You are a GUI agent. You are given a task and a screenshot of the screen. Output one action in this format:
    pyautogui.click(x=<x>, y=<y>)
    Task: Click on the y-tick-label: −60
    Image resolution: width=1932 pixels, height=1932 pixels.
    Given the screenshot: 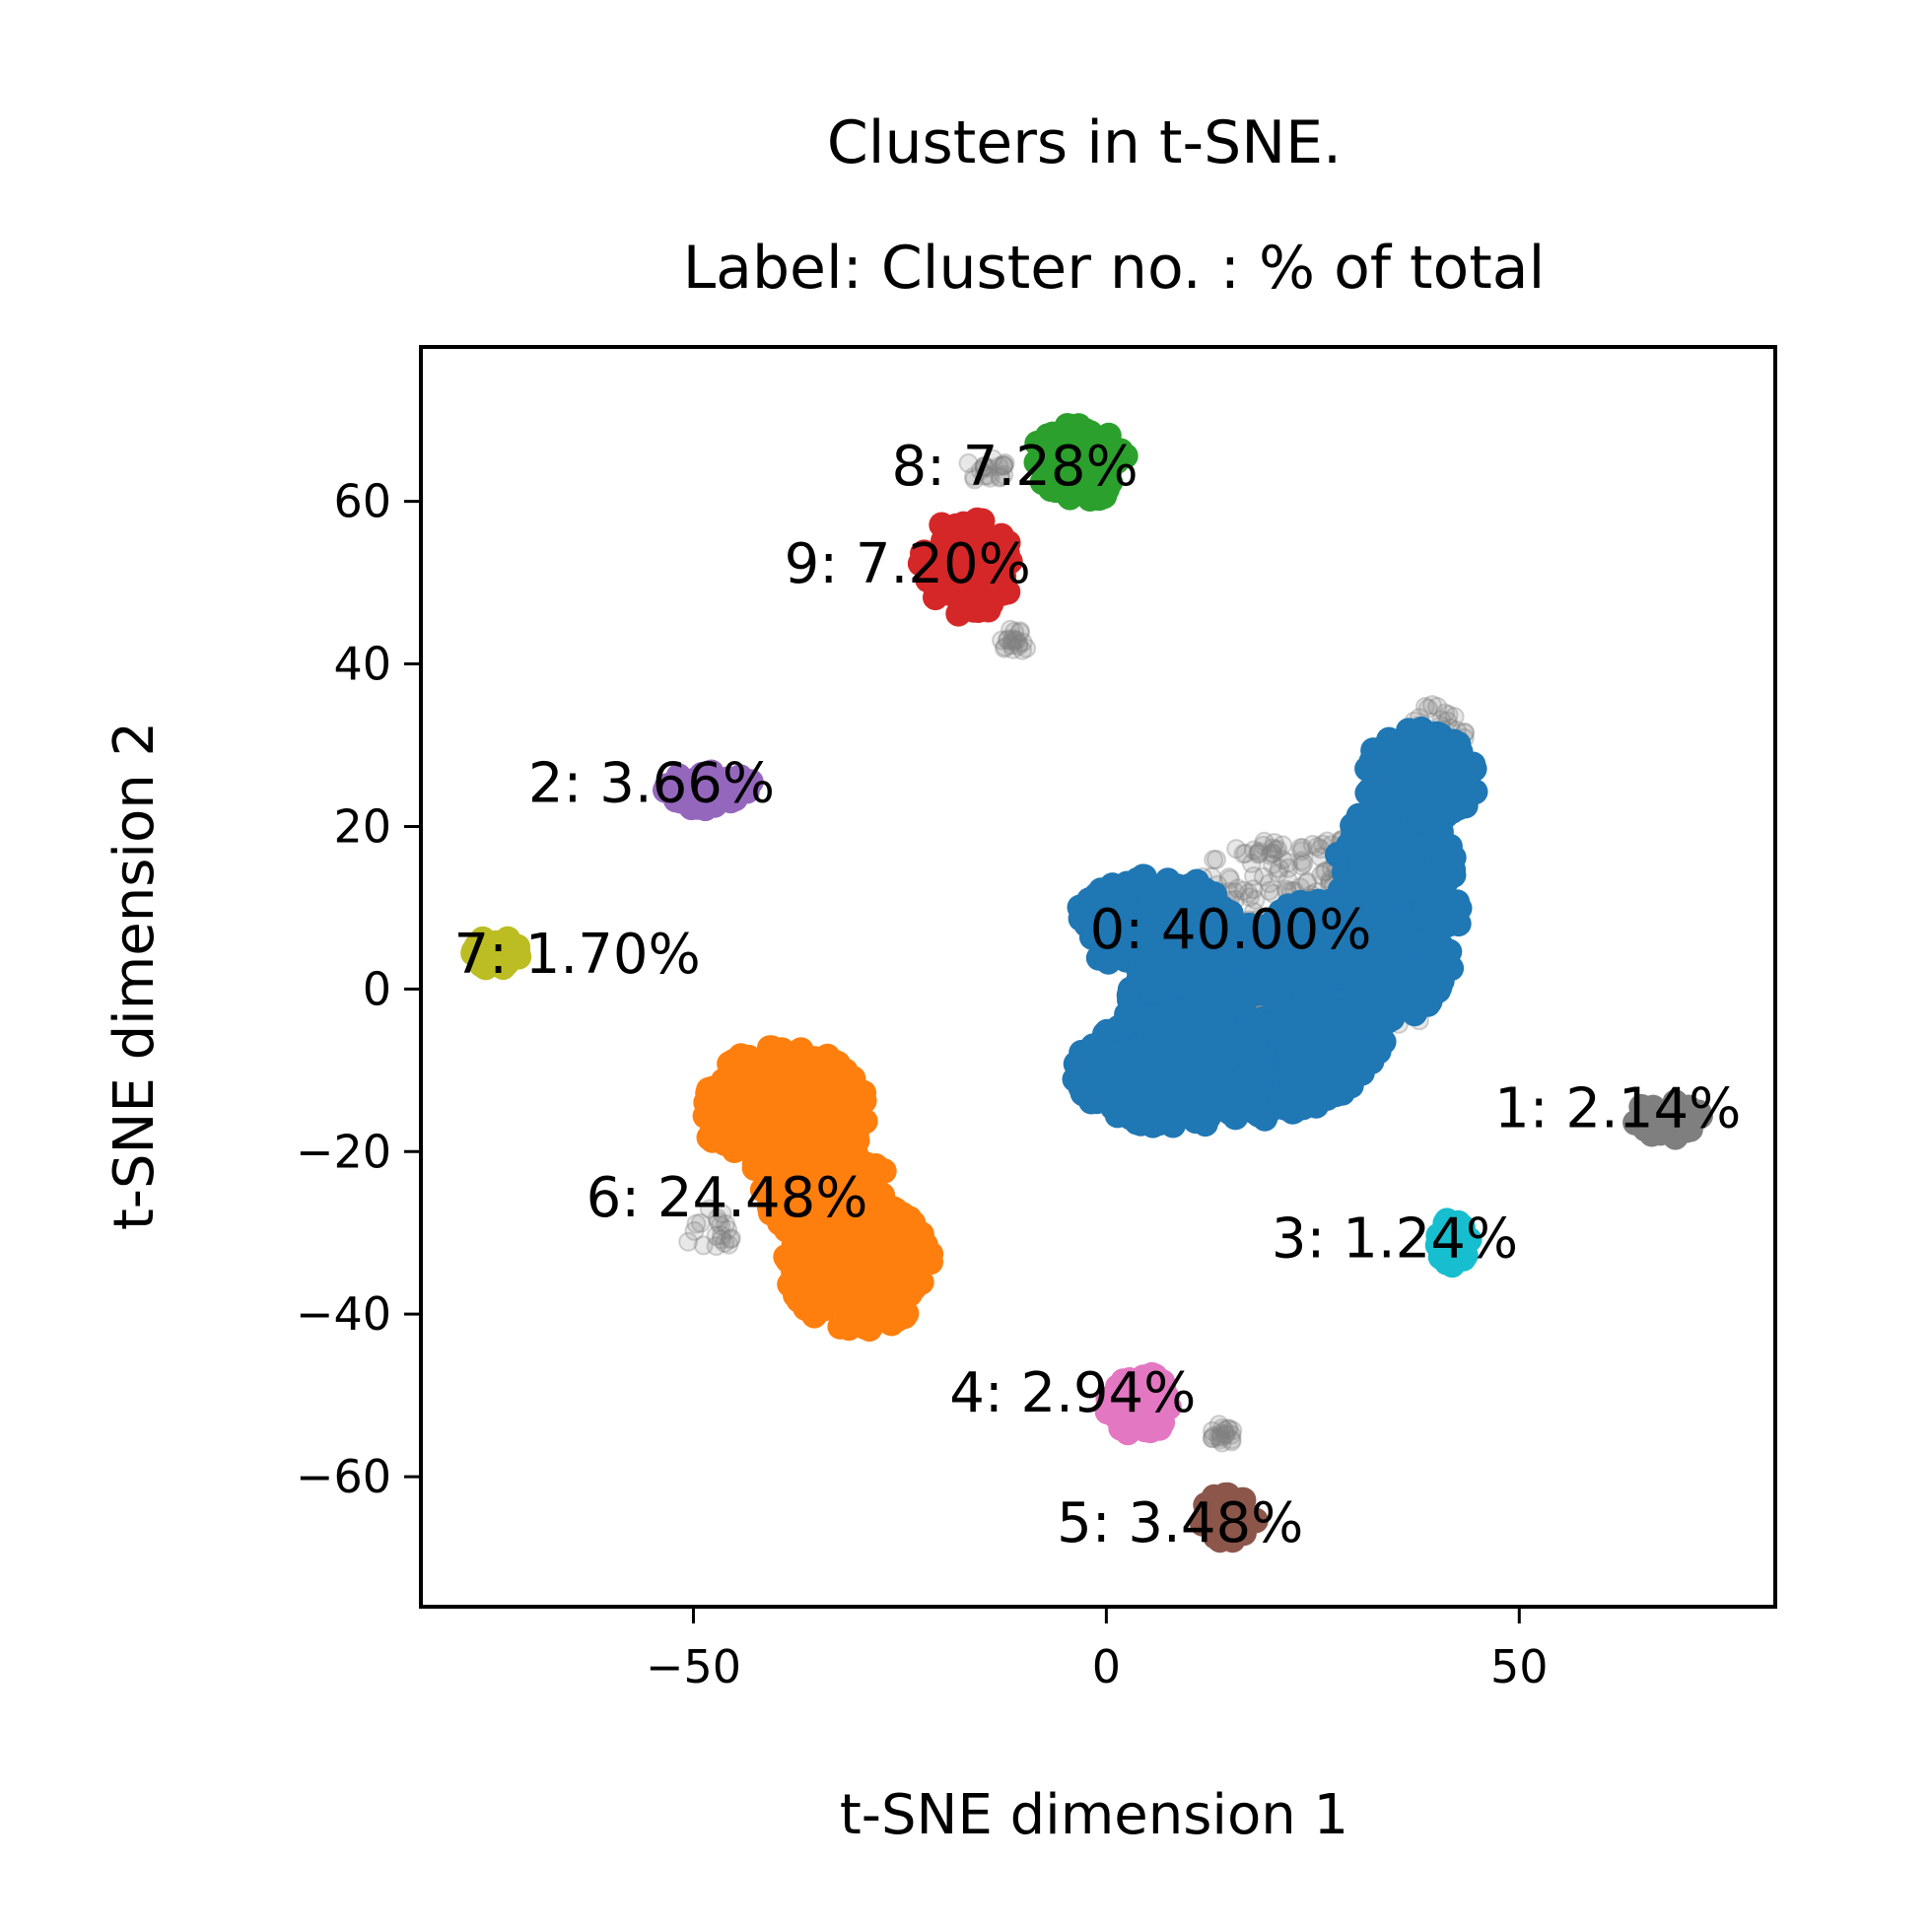 What is the action you would take?
    pyautogui.click(x=344, y=1477)
    